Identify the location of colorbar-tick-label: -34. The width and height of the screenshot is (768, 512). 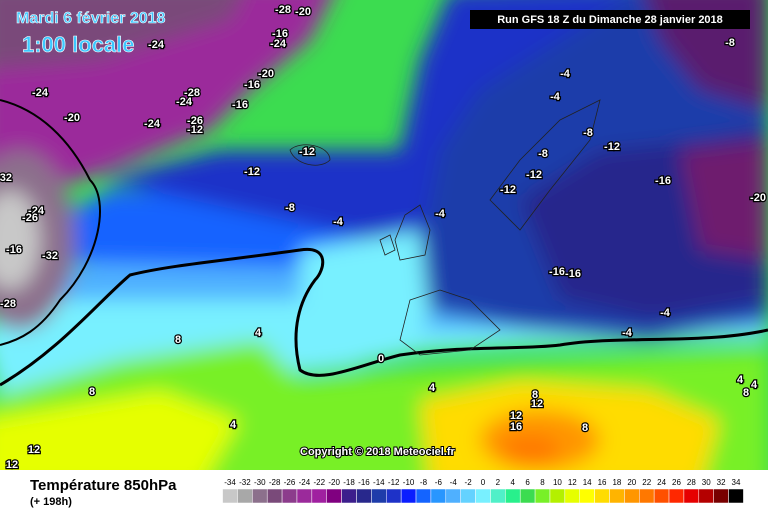
(230, 482).